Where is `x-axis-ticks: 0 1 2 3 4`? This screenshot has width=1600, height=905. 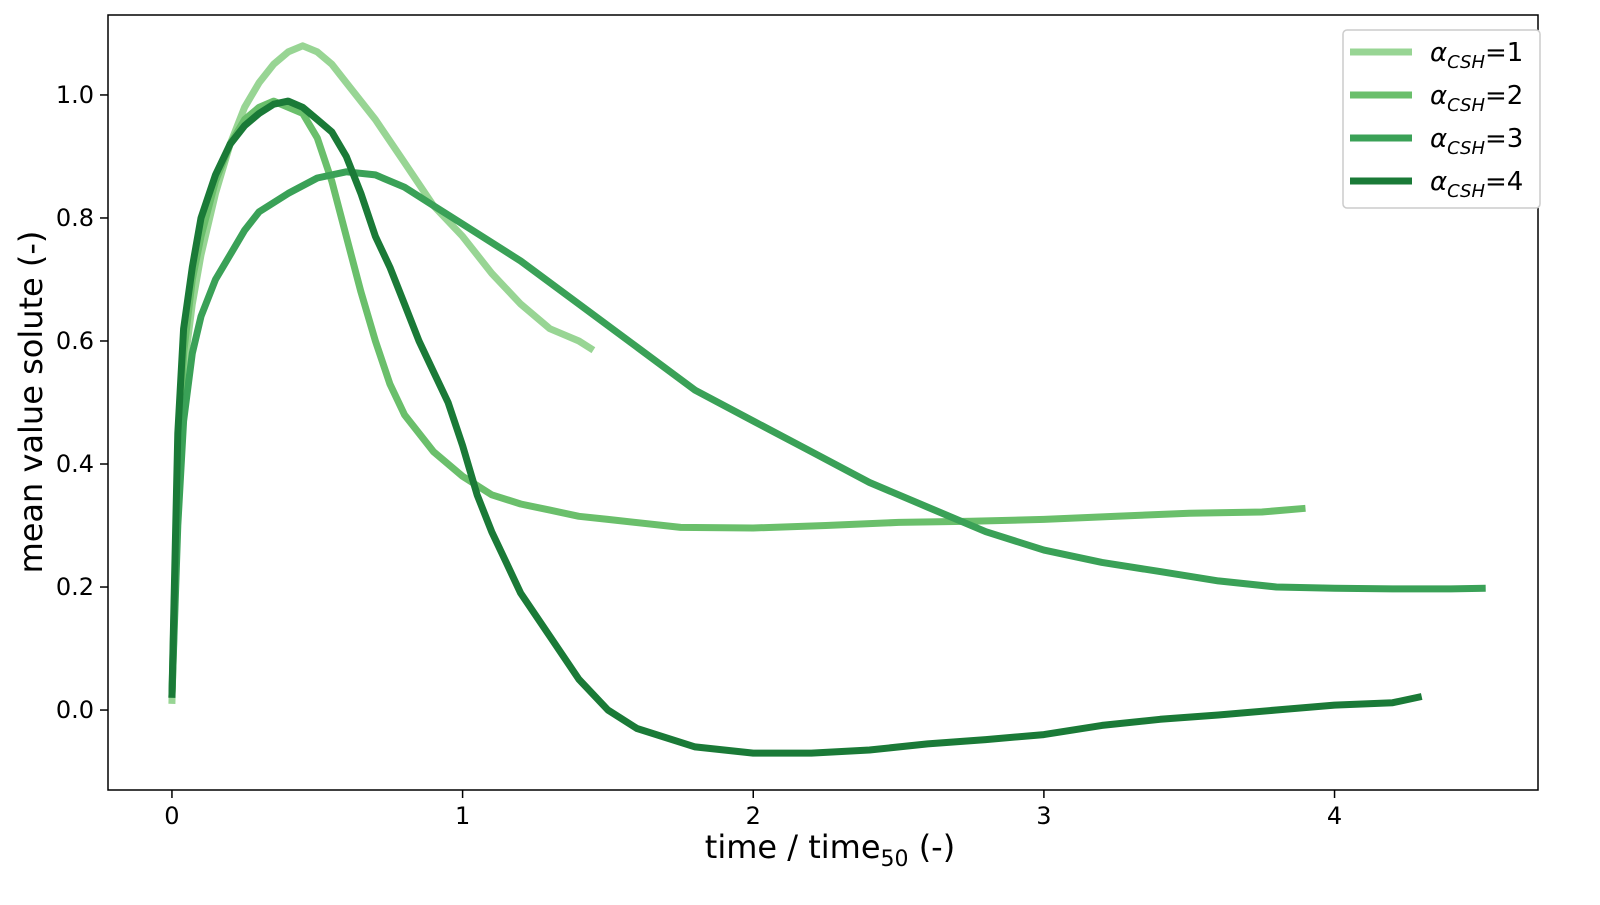 x-axis-ticks: 0 1 2 3 4 is located at coordinates (753, 810).